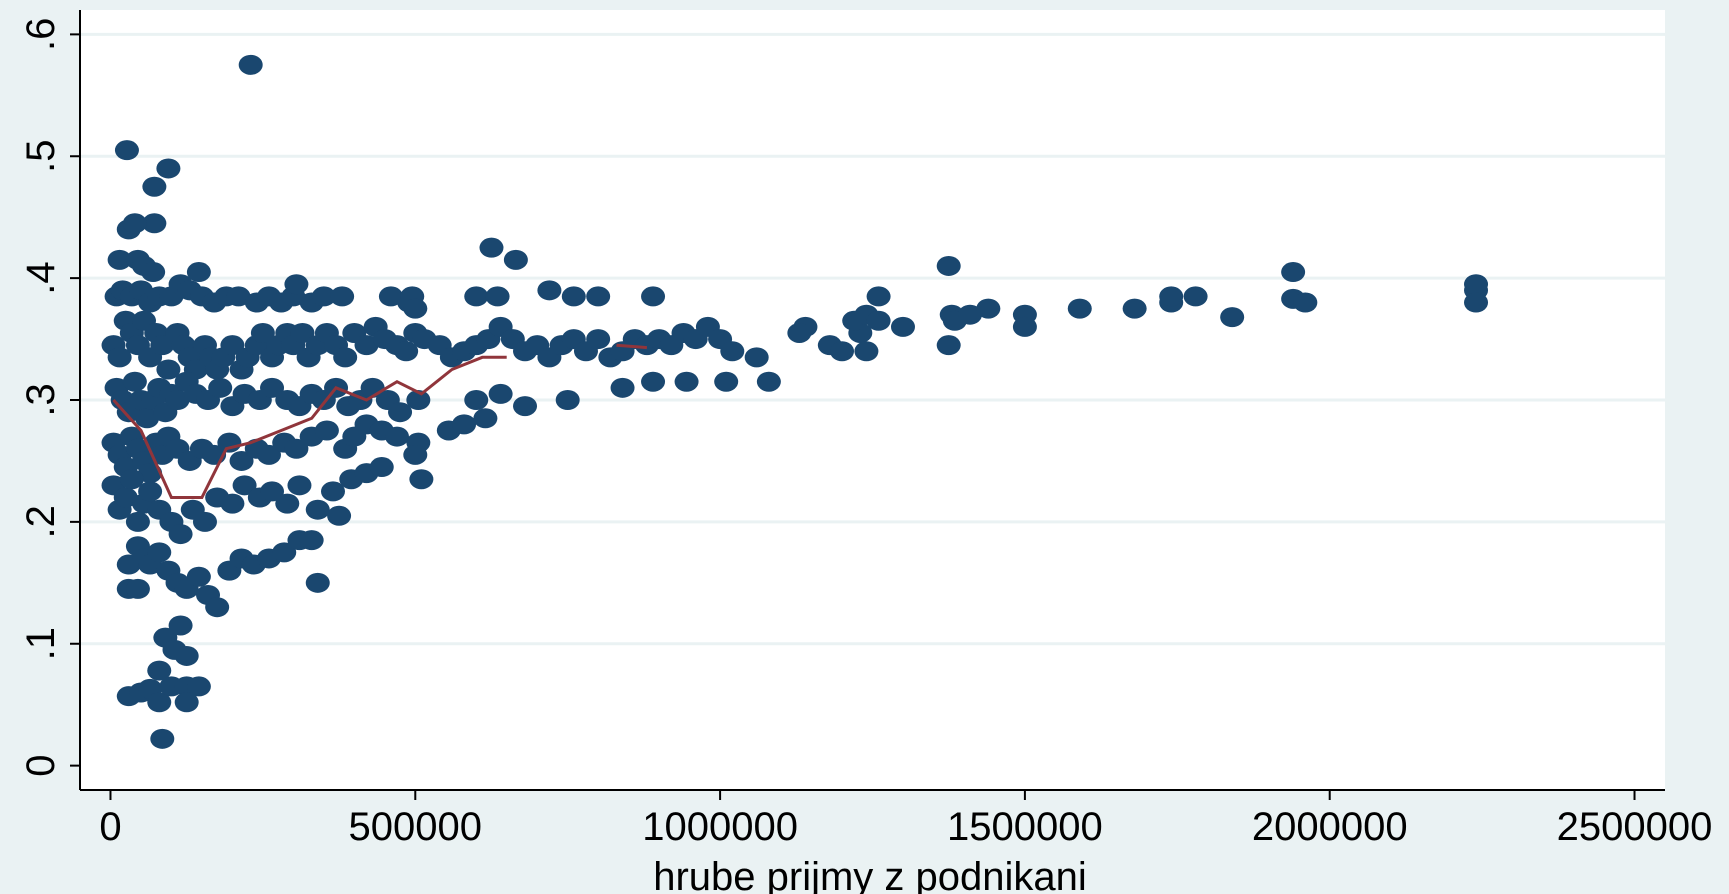 The image size is (1729, 894). What do you see at coordinates (110, 827) in the screenshot?
I see `x-tick-label: 0` at bounding box center [110, 827].